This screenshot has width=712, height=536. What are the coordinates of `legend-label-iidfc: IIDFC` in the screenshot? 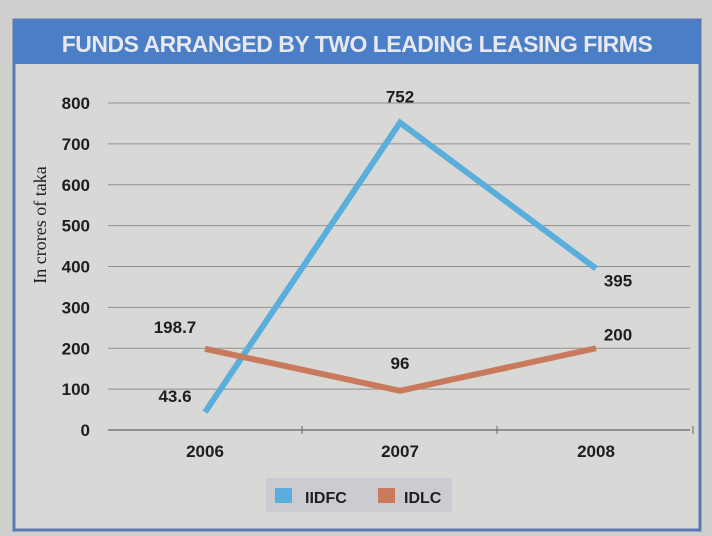 It's located at (326, 498).